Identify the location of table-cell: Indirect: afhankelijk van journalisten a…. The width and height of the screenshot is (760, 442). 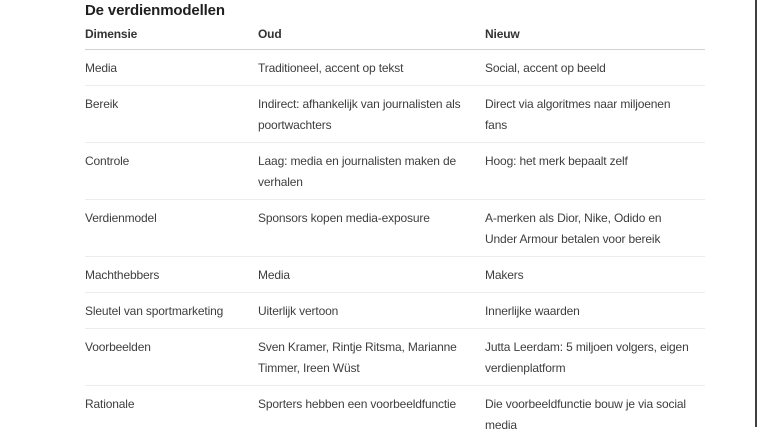
(371, 114).